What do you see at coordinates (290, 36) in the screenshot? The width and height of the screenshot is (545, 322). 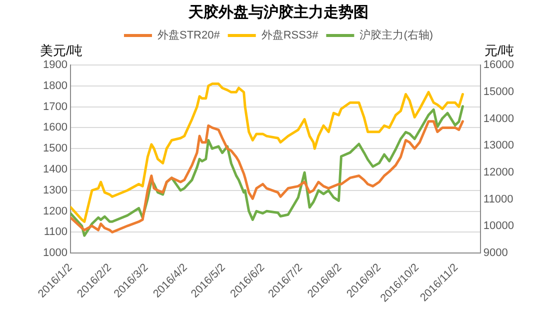 I see `legend-label: 外盘RSS3#` at bounding box center [290, 36].